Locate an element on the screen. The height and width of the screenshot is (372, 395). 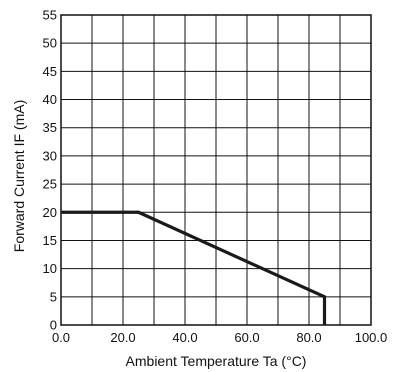
x-tick-label: 20.0 is located at coordinates (122, 337).